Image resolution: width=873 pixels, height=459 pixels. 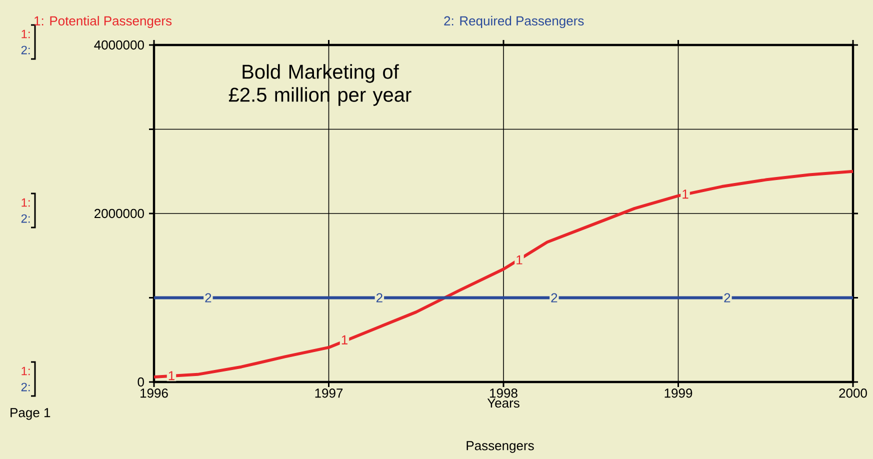 What do you see at coordinates (103, 22) in the screenshot?
I see `text: 1: Potential Passengers` at bounding box center [103, 22].